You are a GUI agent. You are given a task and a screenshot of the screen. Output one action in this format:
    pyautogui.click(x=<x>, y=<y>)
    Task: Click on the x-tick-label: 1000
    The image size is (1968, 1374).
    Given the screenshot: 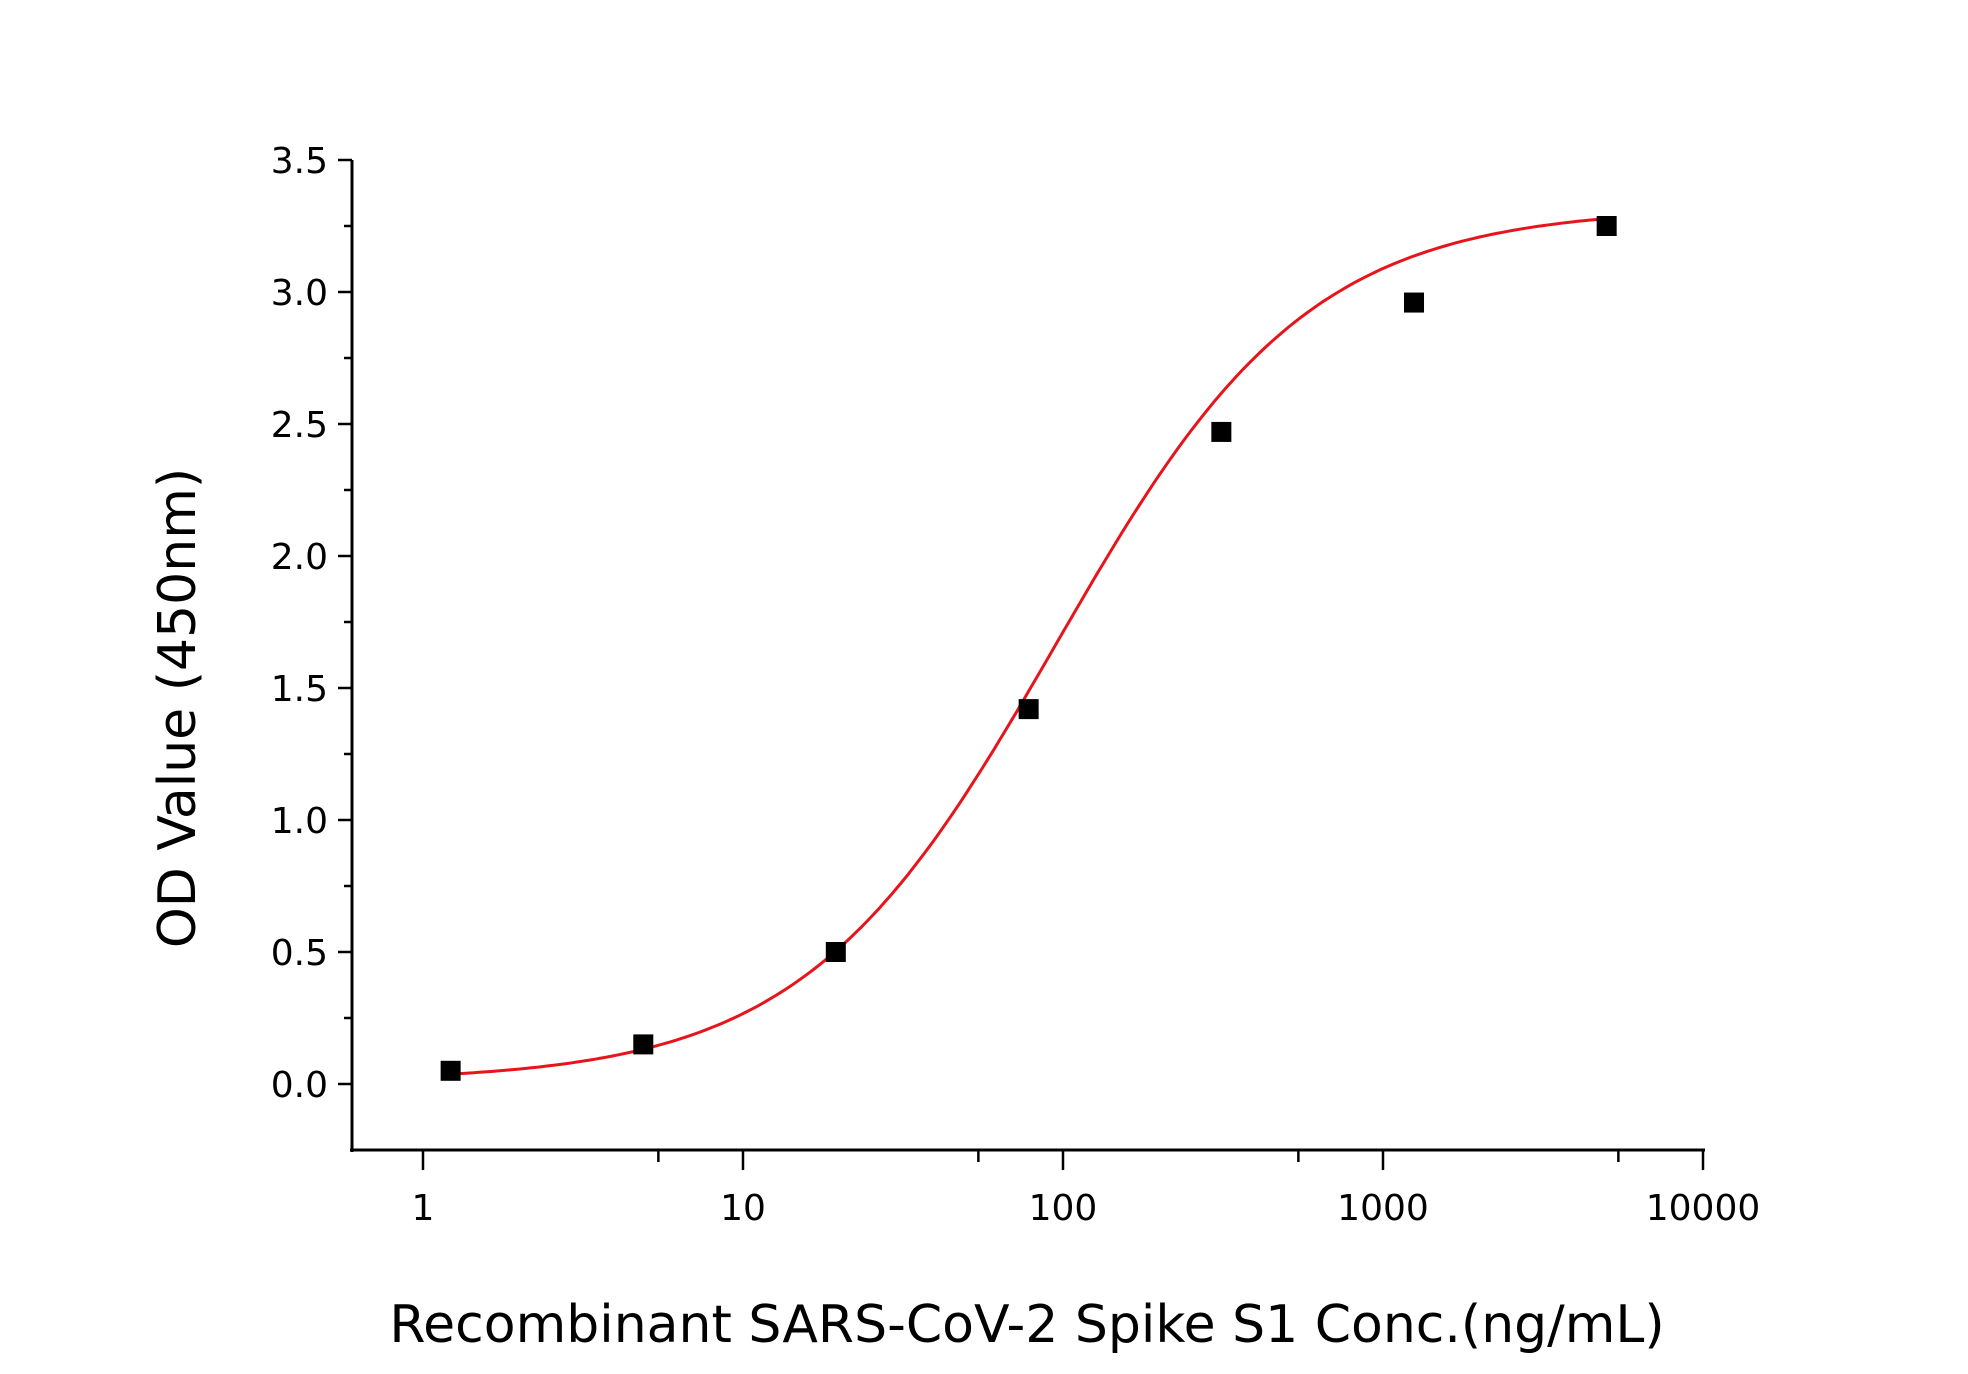 What is the action you would take?
    pyautogui.click(x=1383, y=1208)
    